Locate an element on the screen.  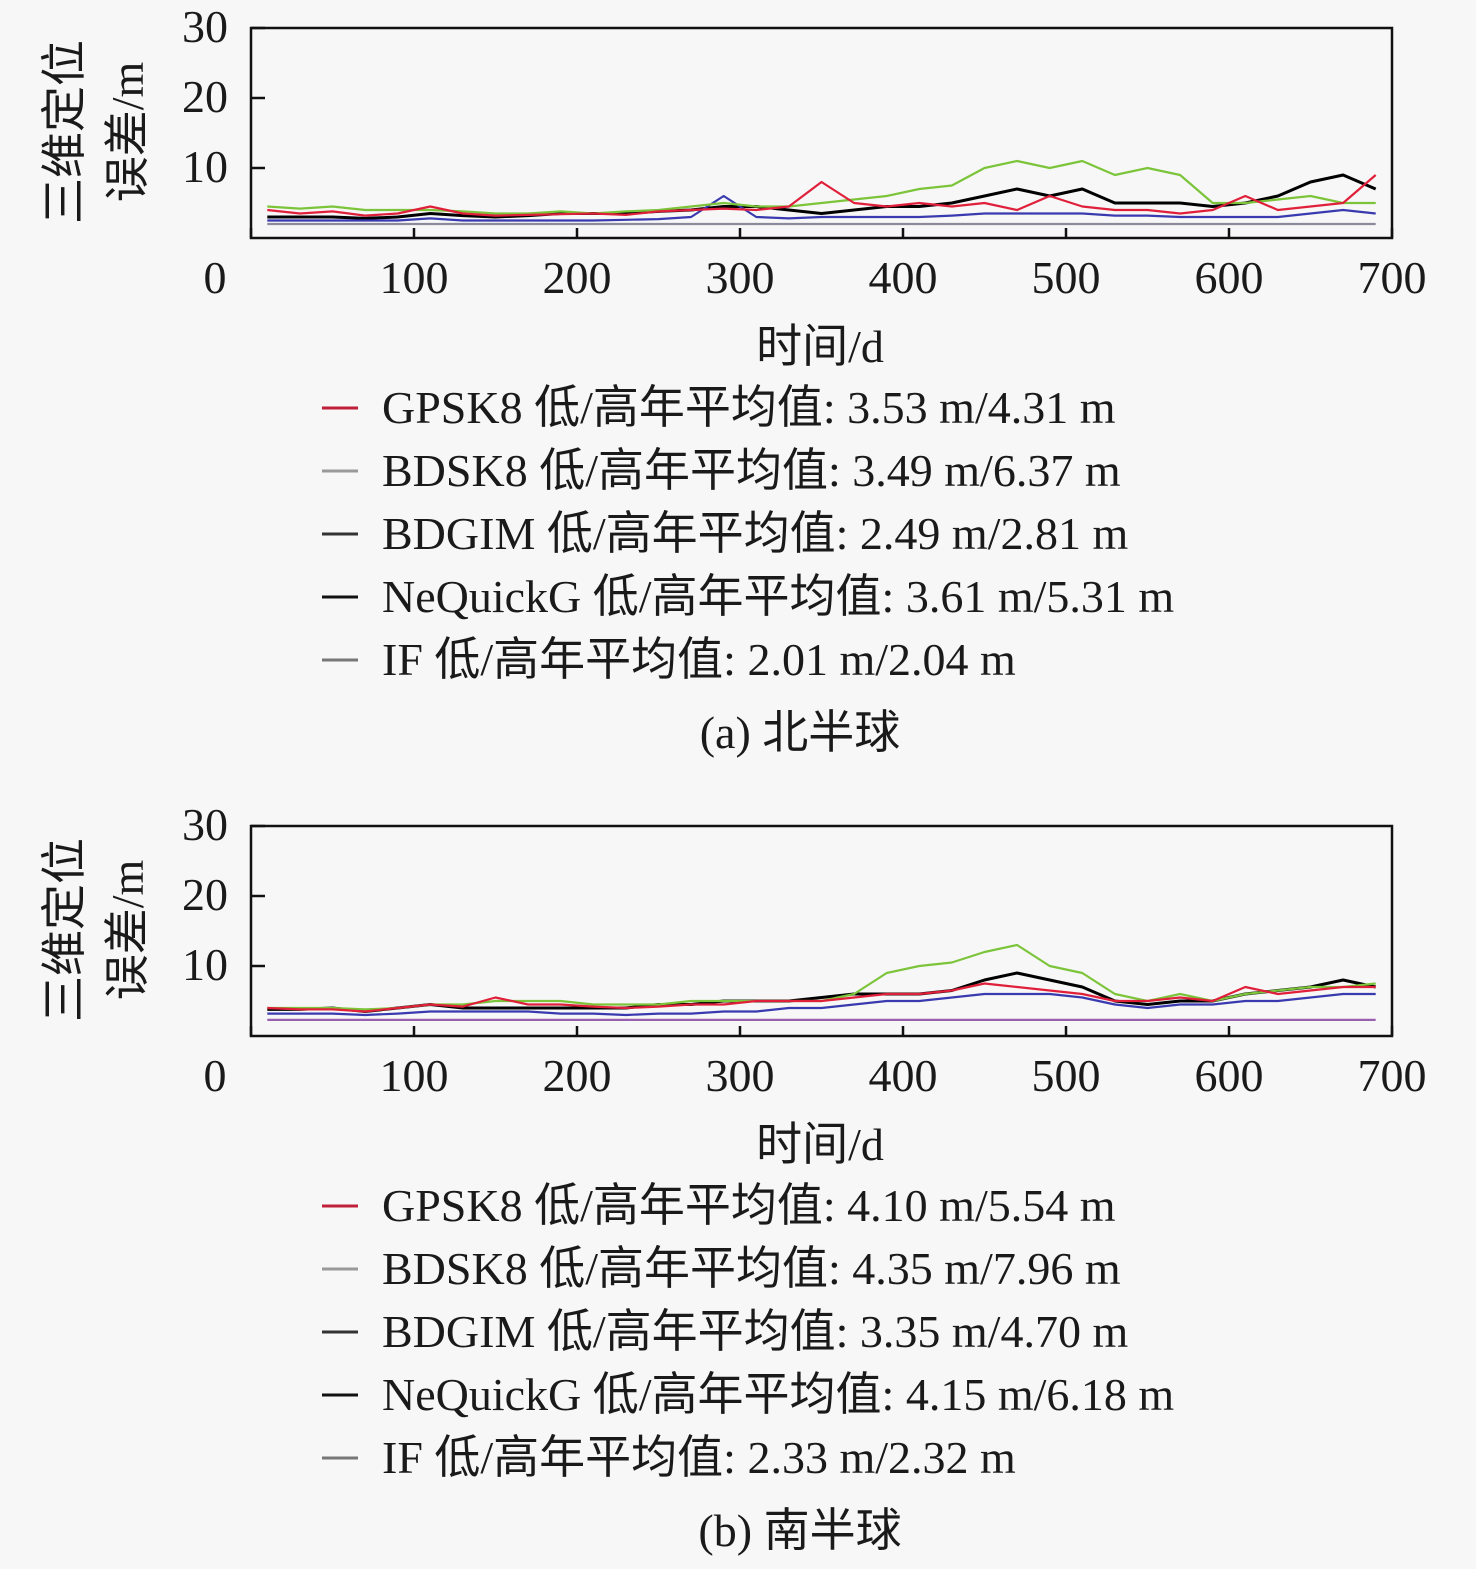
panel-caption: (b) 南半球 is located at coordinates (800, 1530).